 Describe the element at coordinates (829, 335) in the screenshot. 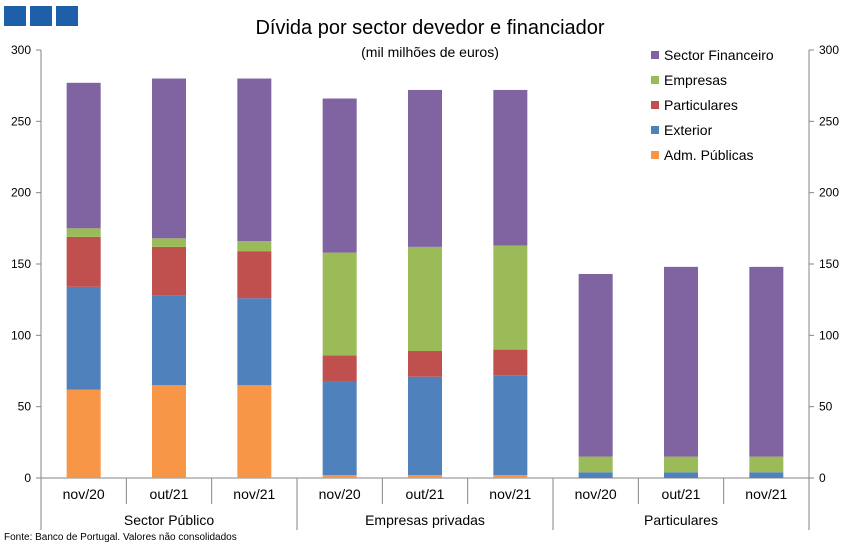

I see `y-tick-label-right: 100` at that location.